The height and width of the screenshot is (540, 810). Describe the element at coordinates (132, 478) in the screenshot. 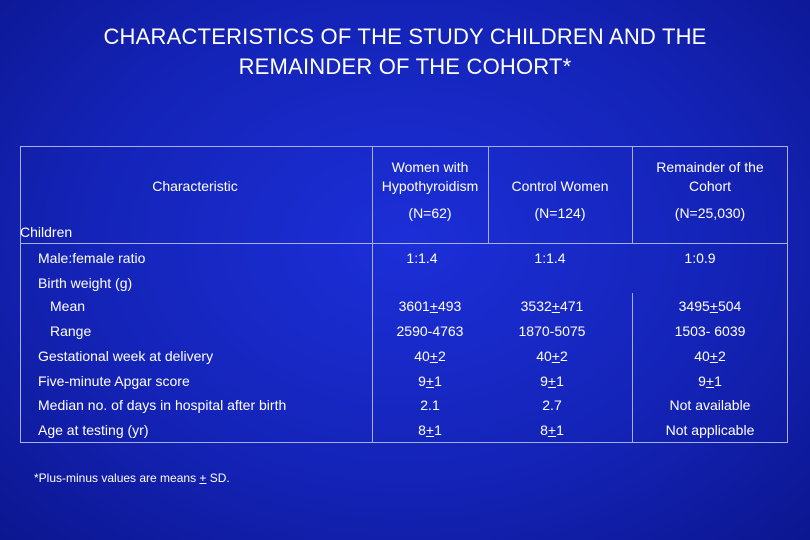

I see `footnote: *Plus-minus values are means + SD.` at that location.